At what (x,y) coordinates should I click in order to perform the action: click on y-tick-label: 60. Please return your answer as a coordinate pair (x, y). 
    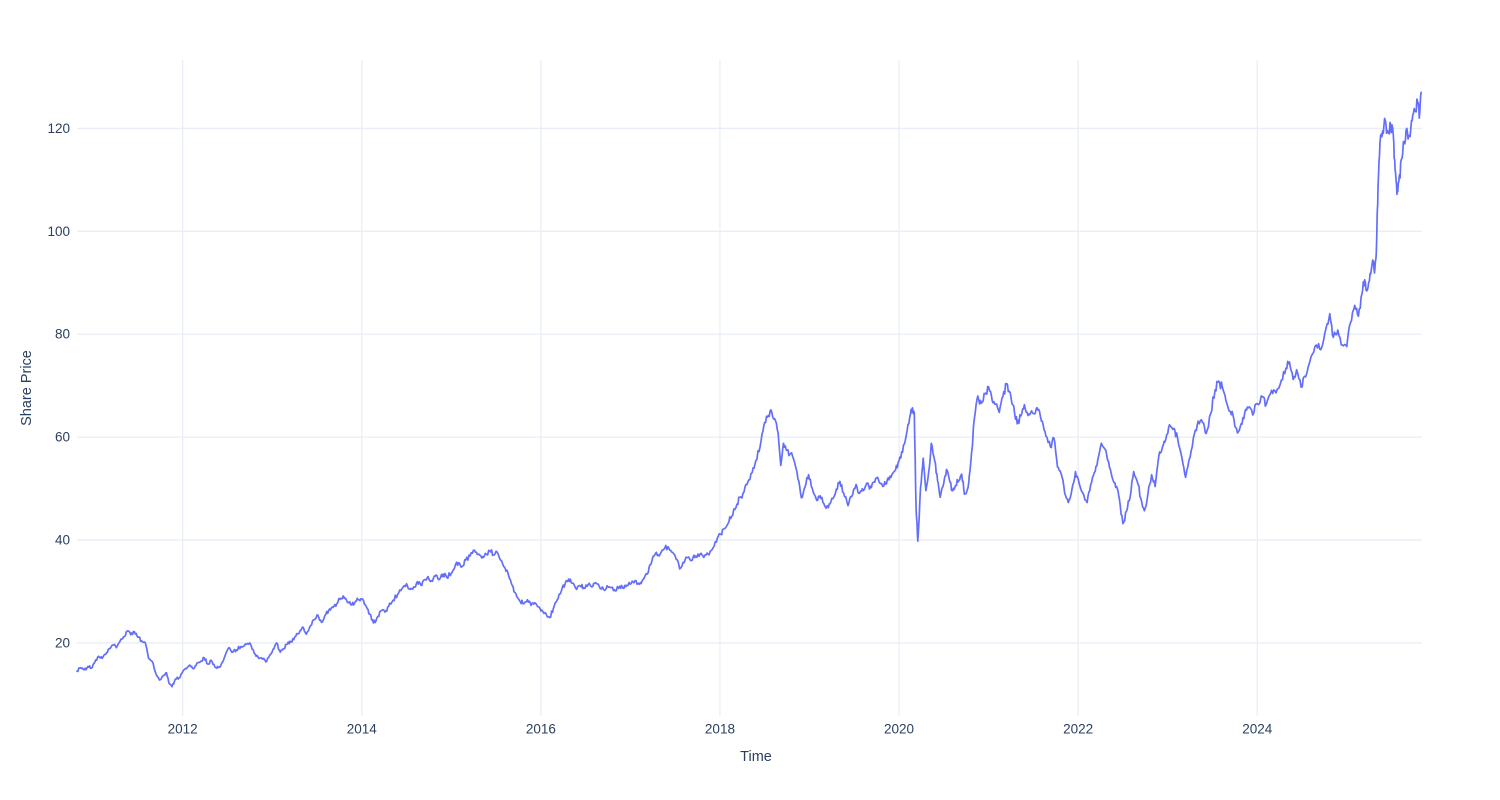
    Looking at the image, I should click on (62, 437).